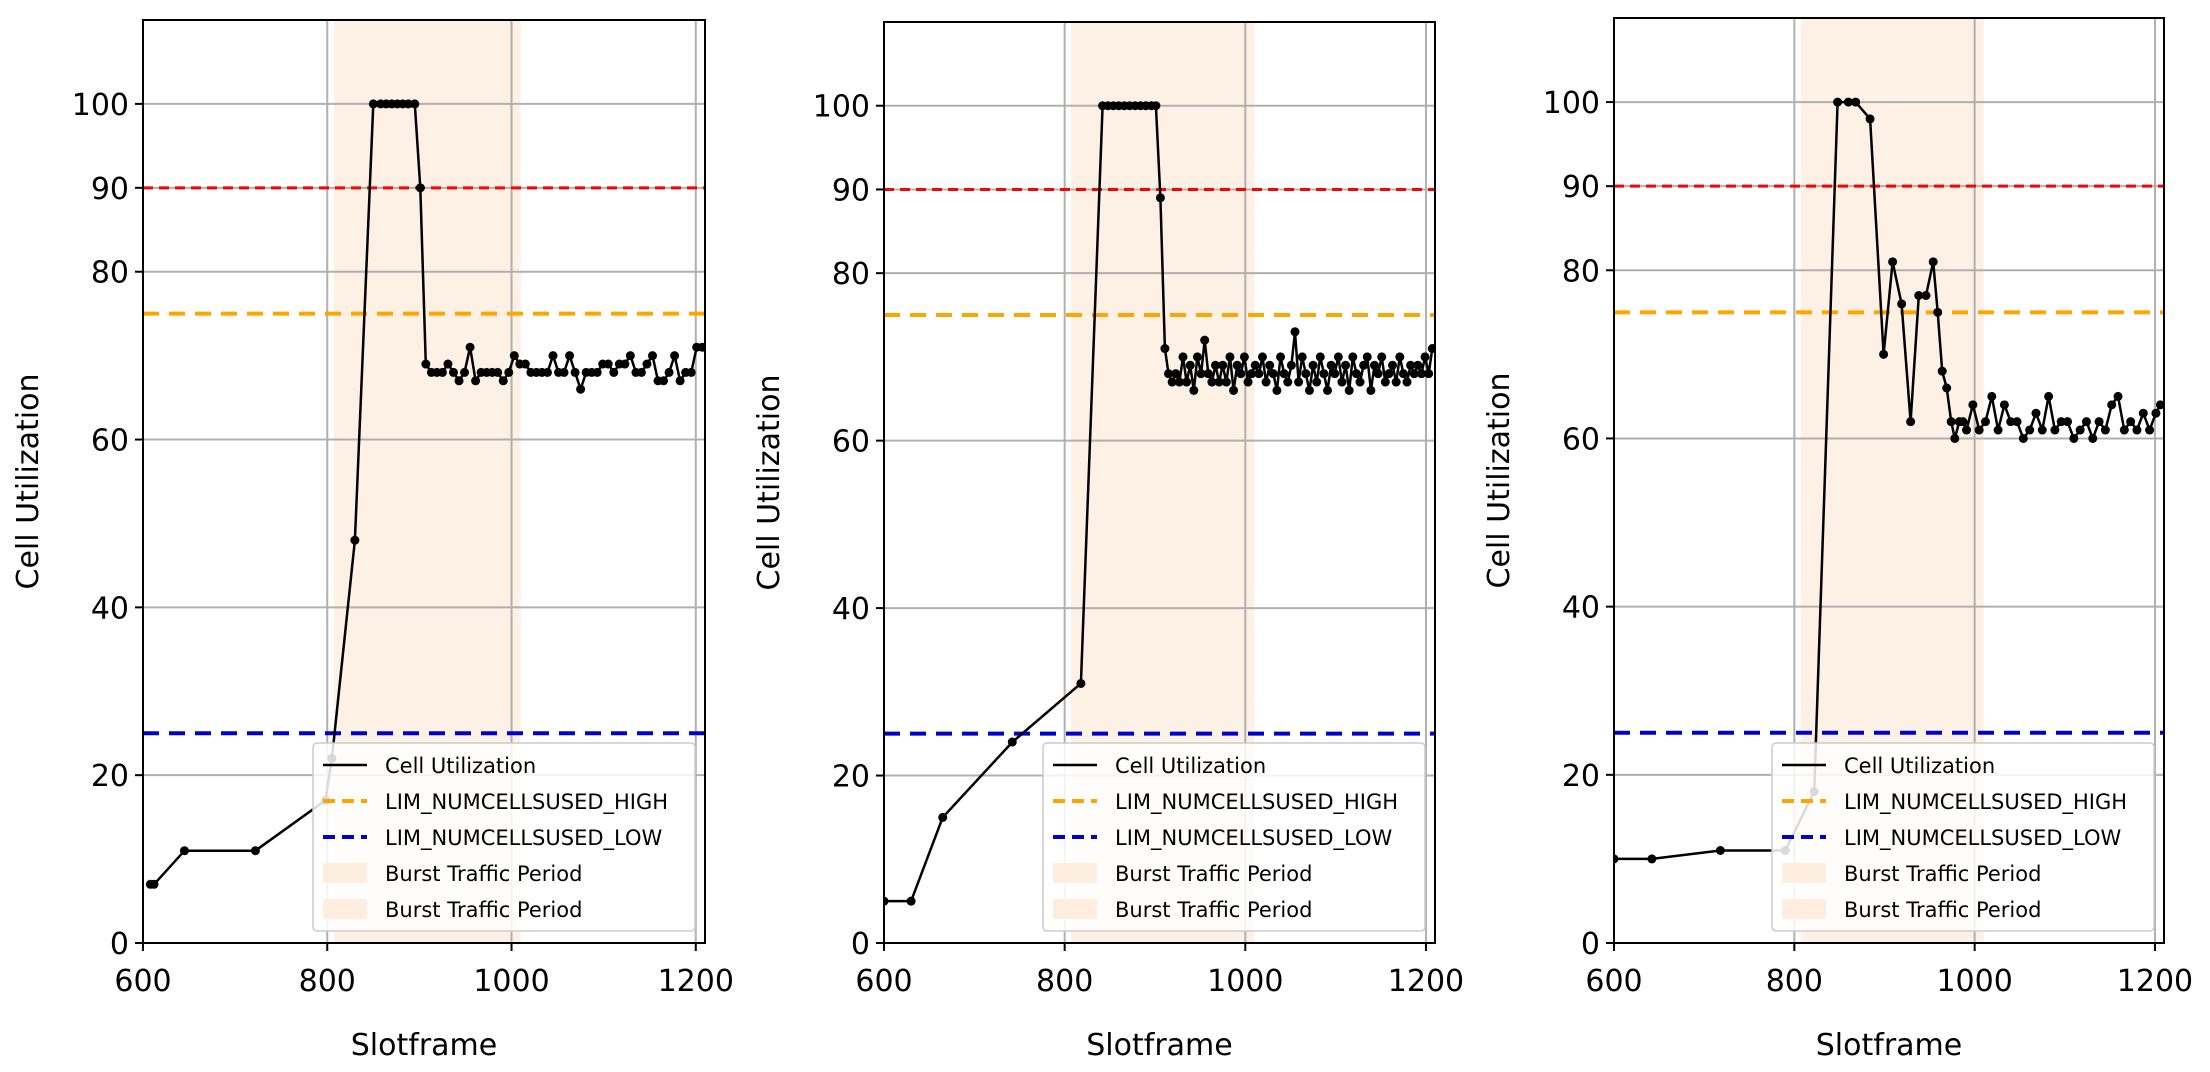  Describe the element at coordinates (504, 837) in the screenshot. I see `legend-box` at that location.